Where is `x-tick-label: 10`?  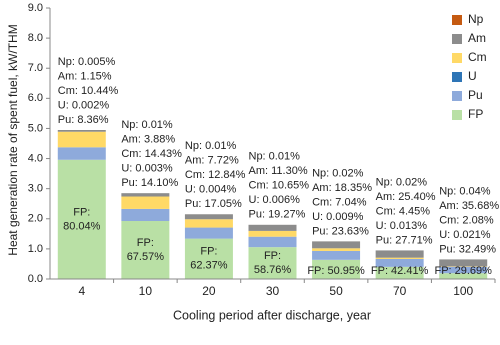
x-tick-label: 10 is located at coordinates (146, 291).